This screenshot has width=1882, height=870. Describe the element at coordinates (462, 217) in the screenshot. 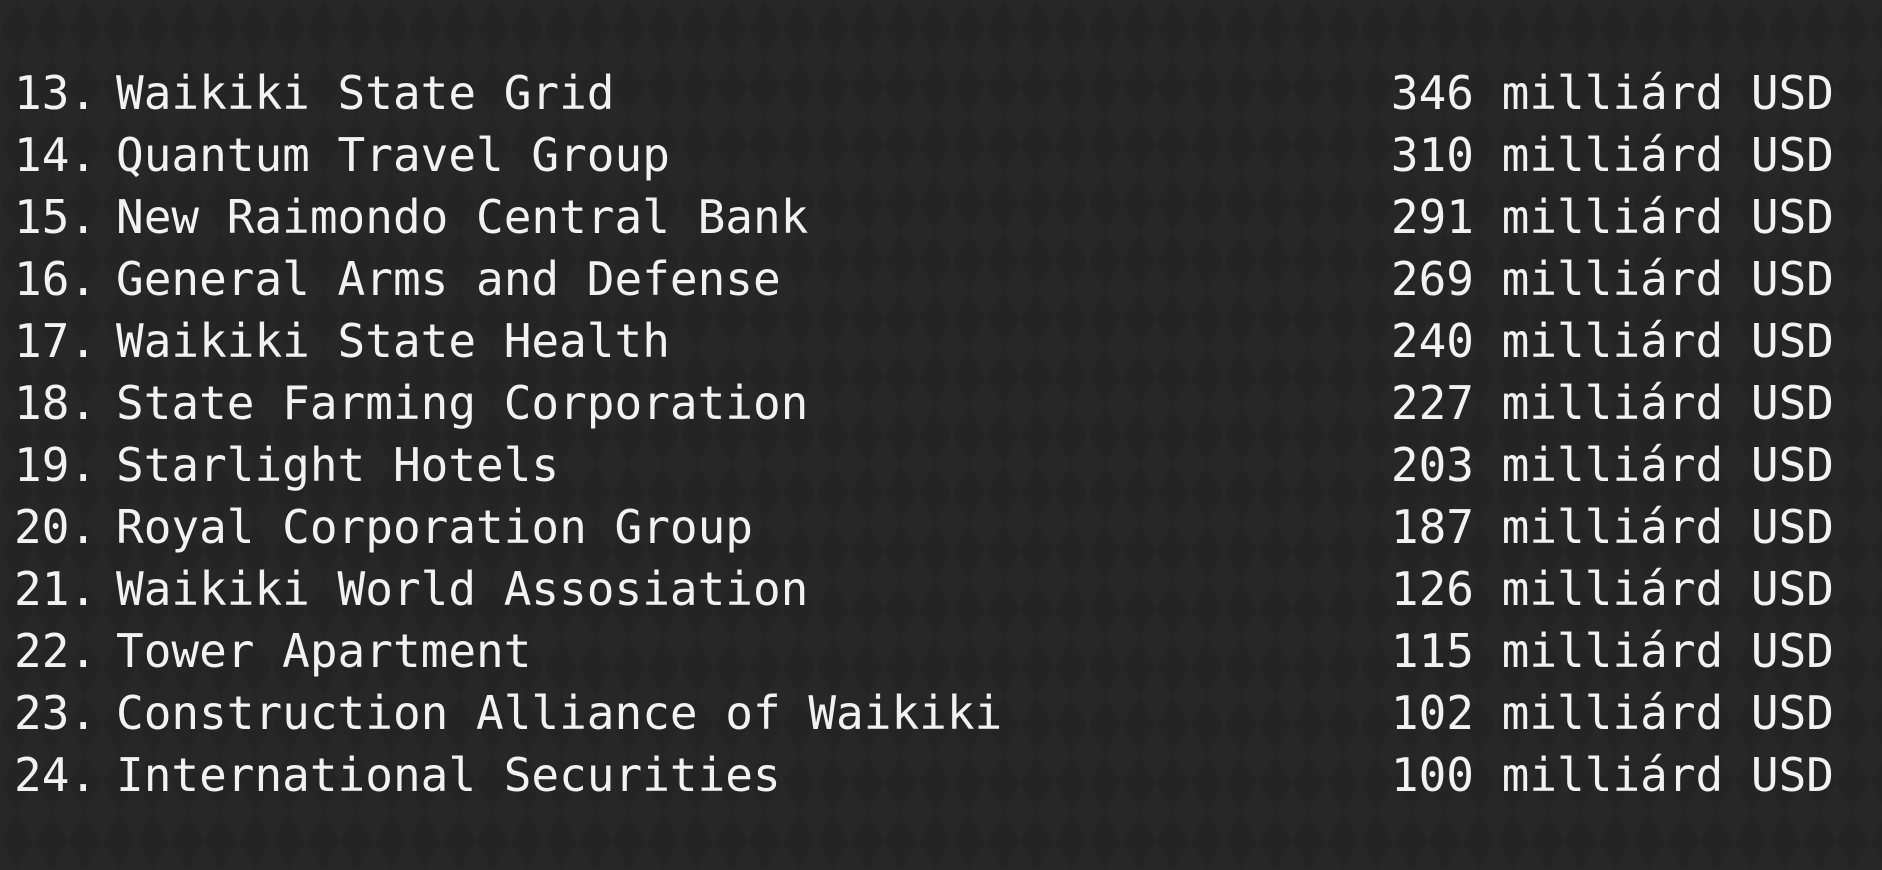

I see `company-name: New Raimondo Central Bank` at that location.